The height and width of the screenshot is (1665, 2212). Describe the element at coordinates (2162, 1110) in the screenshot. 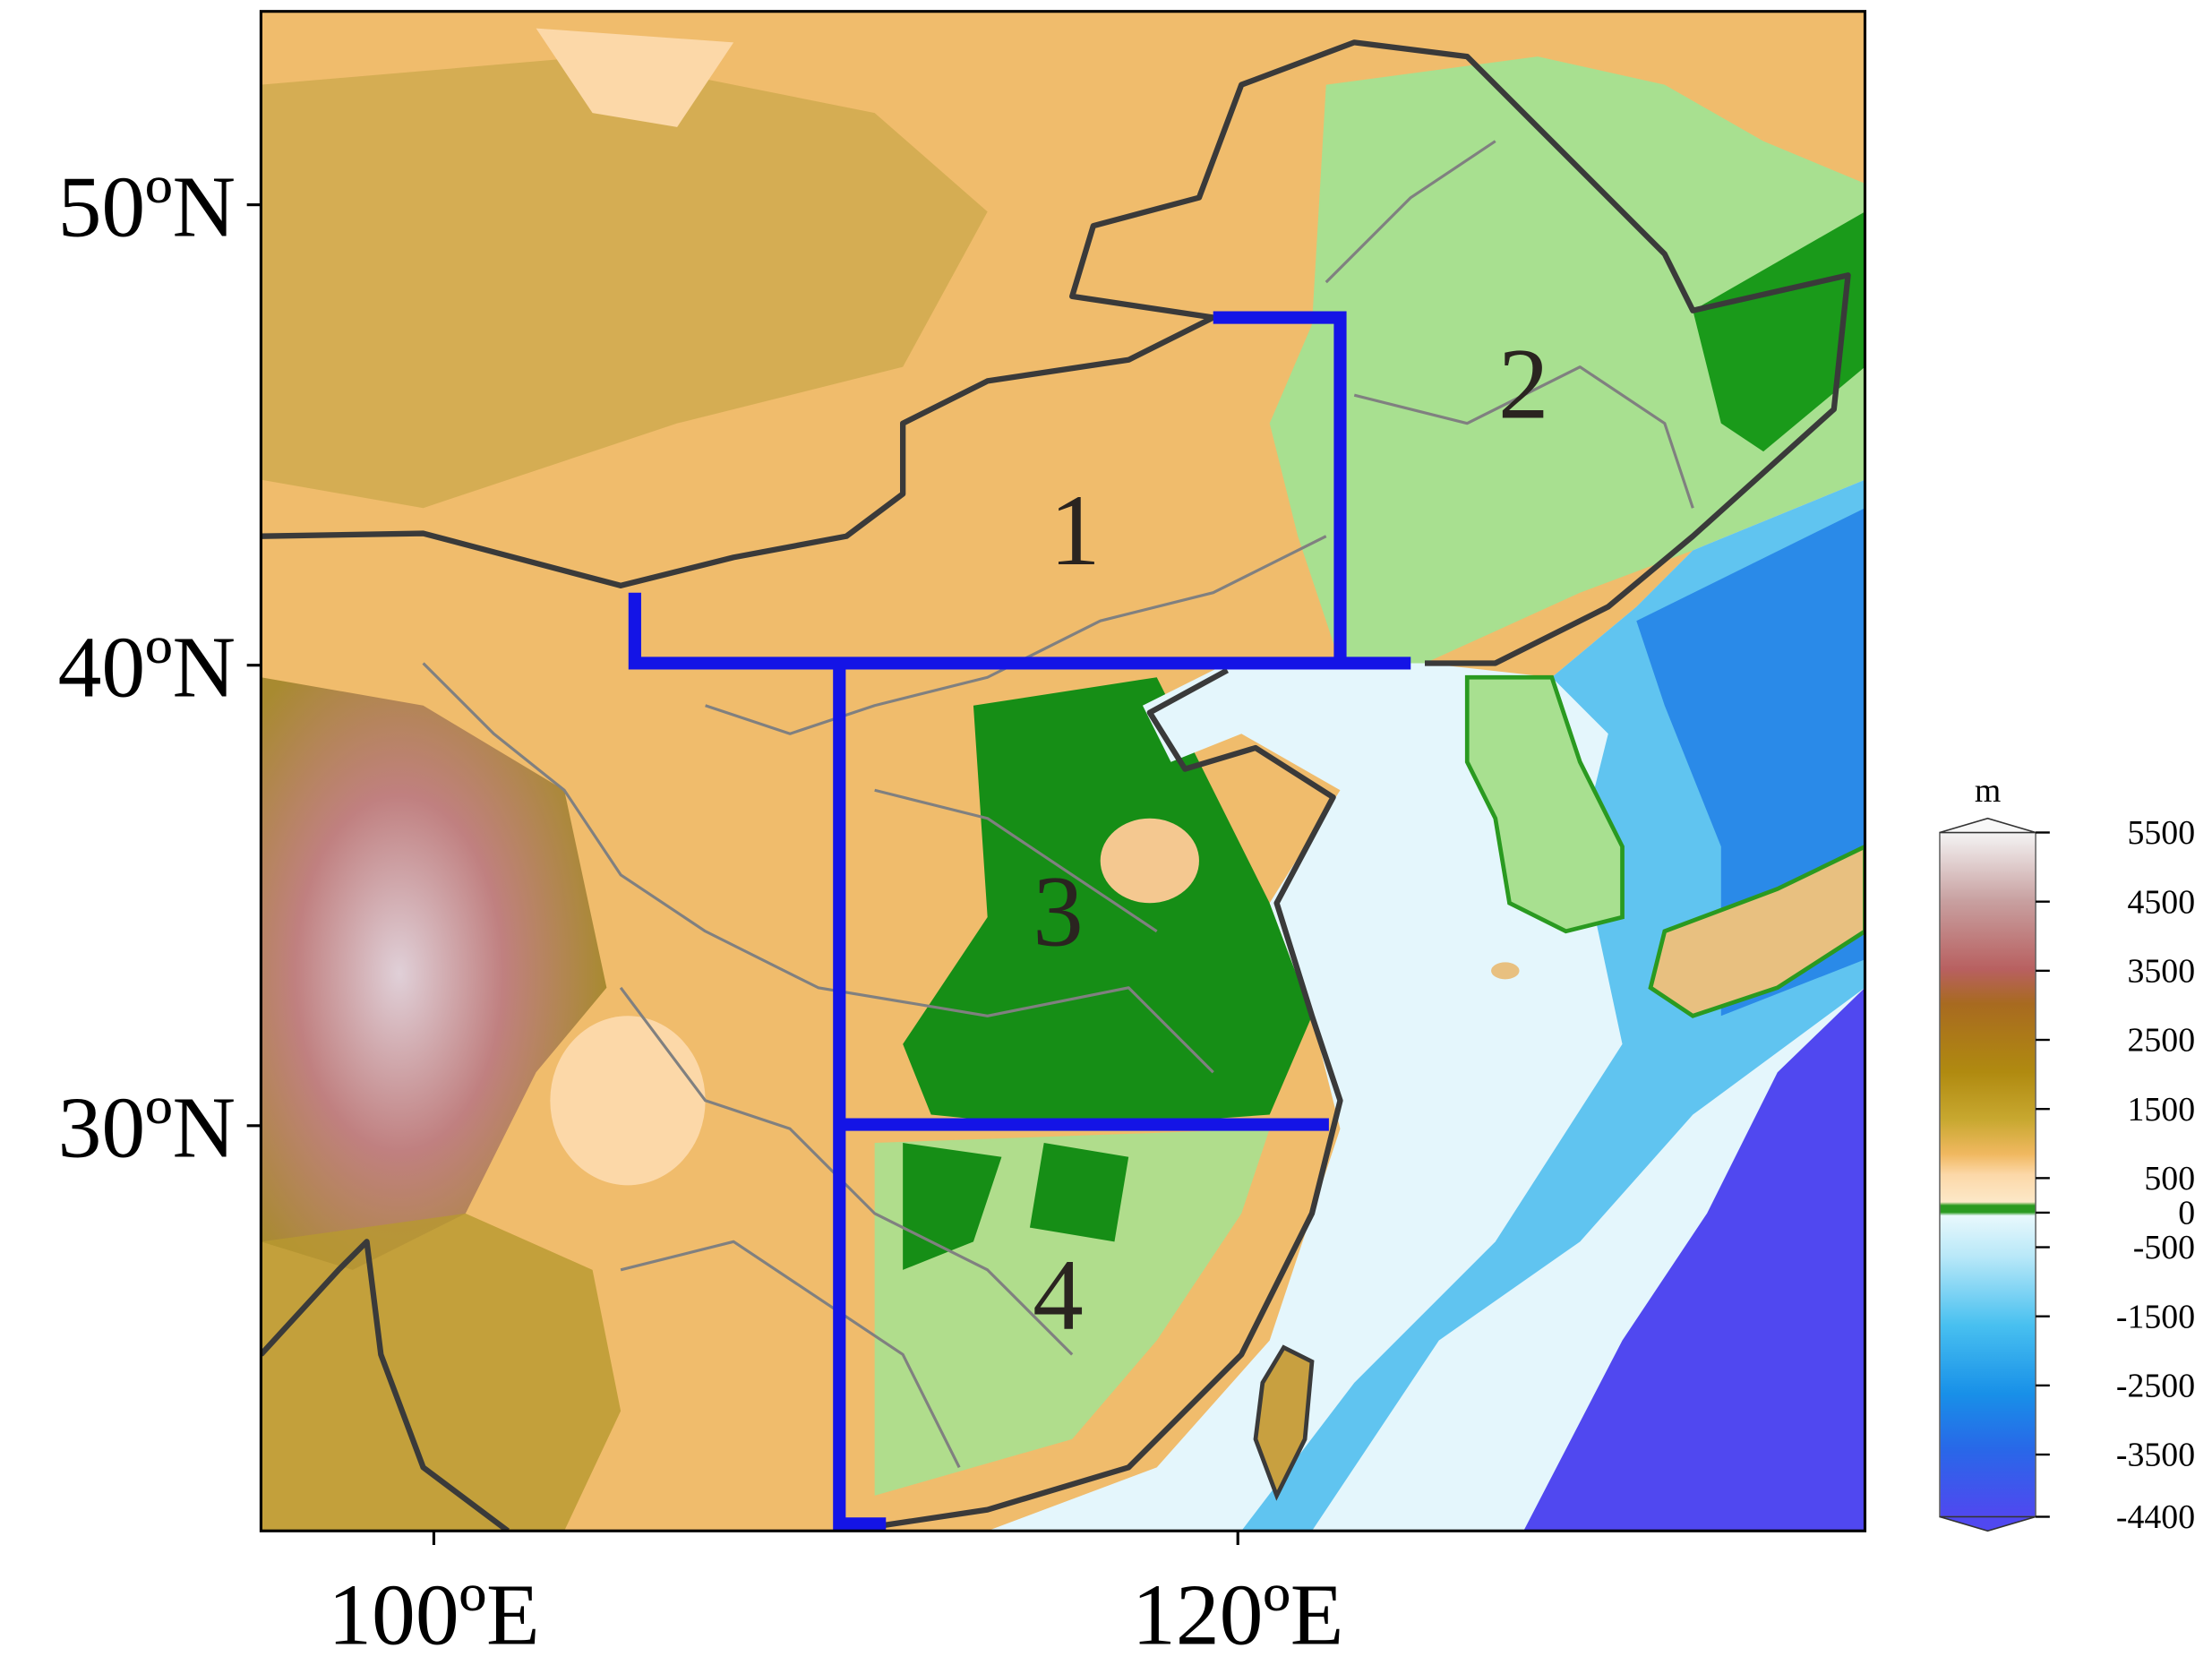

I see `colorbar-tick-label: 1500` at that location.